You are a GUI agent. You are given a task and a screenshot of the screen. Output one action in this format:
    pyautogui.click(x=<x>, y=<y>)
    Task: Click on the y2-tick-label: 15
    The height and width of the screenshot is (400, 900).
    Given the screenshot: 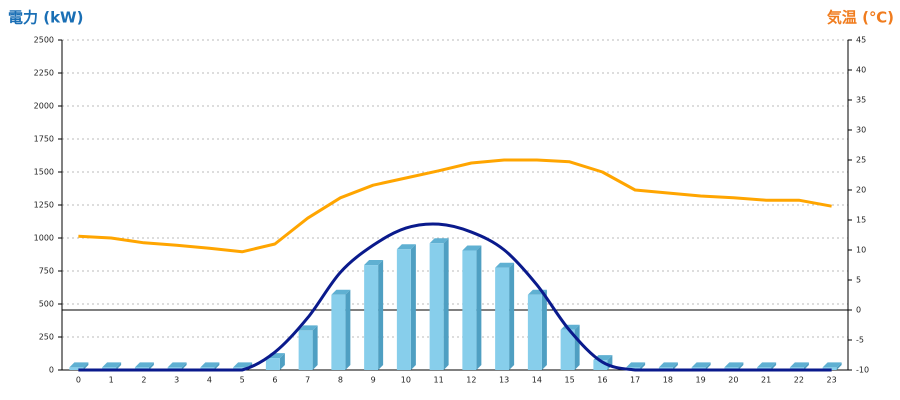 What is the action you would take?
    pyautogui.click(x=861, y=220)
    